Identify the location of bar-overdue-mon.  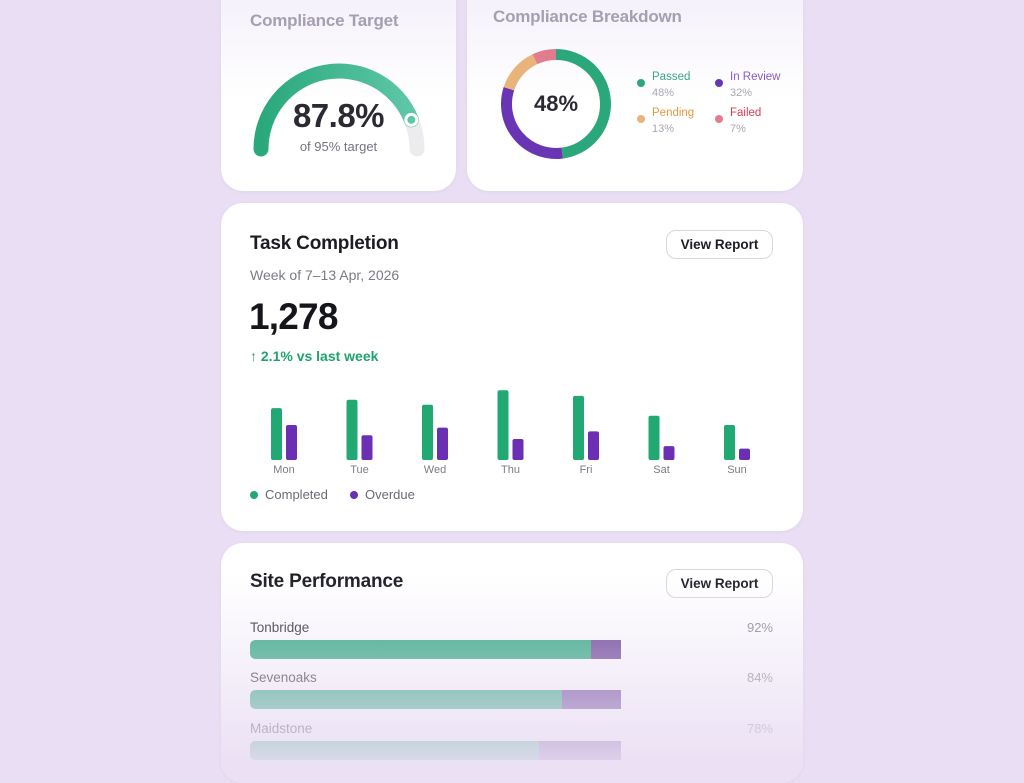
(291, 442).